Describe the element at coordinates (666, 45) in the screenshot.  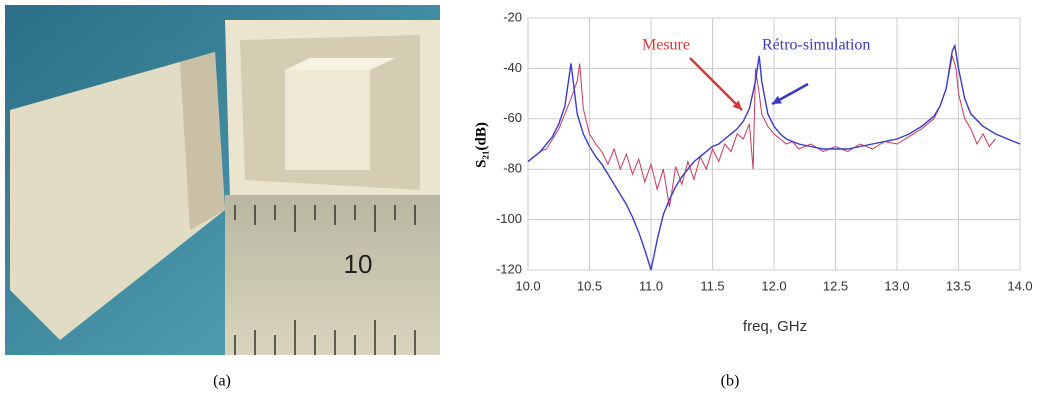
I see `annotation: Mesure` at that location.